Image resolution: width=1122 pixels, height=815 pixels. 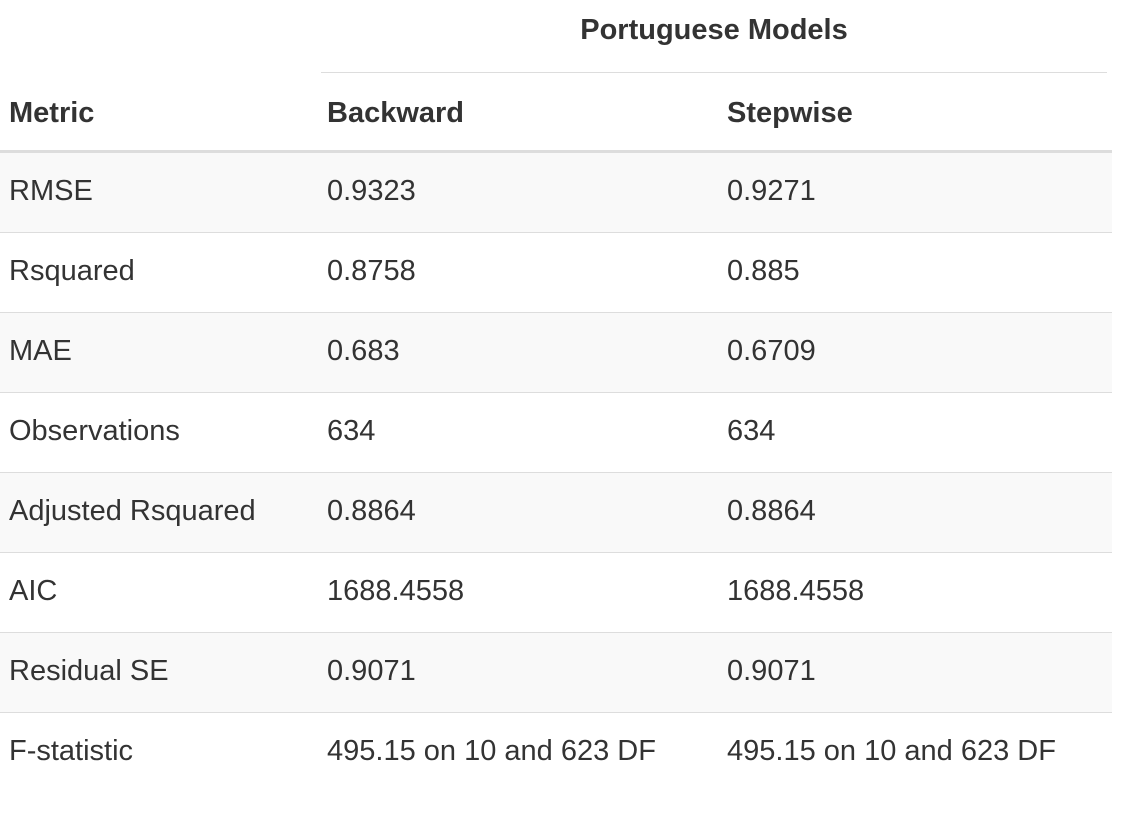 What do you see at coordinates (556, 513) in the screenshot?
I see `table-row: Adjusted Rsquared 0.8864 0.8864` at bounding box center [556, 513].